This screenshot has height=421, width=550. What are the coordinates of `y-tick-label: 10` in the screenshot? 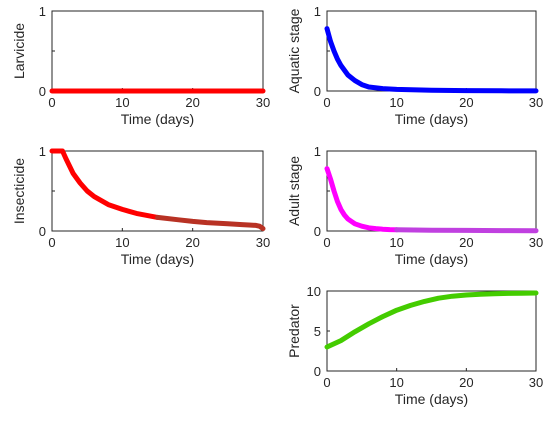 It's located at (314, 291).